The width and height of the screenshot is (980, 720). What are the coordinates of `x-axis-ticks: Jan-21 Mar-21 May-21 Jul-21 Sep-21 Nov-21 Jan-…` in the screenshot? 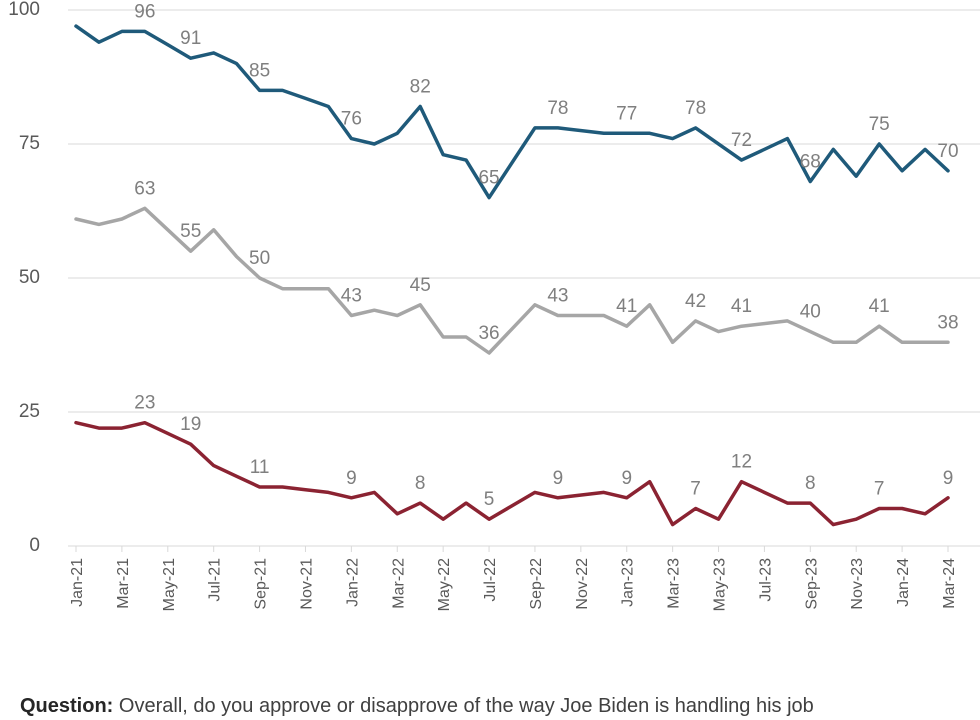 It's located at (513, 578).